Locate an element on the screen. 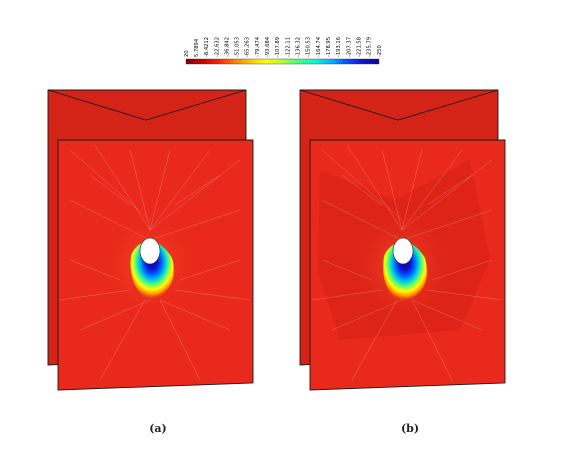 The width and height of the screenshot is (564, 457). colorbar-tick-label: -221.58 is located at coordinates (360, 47).